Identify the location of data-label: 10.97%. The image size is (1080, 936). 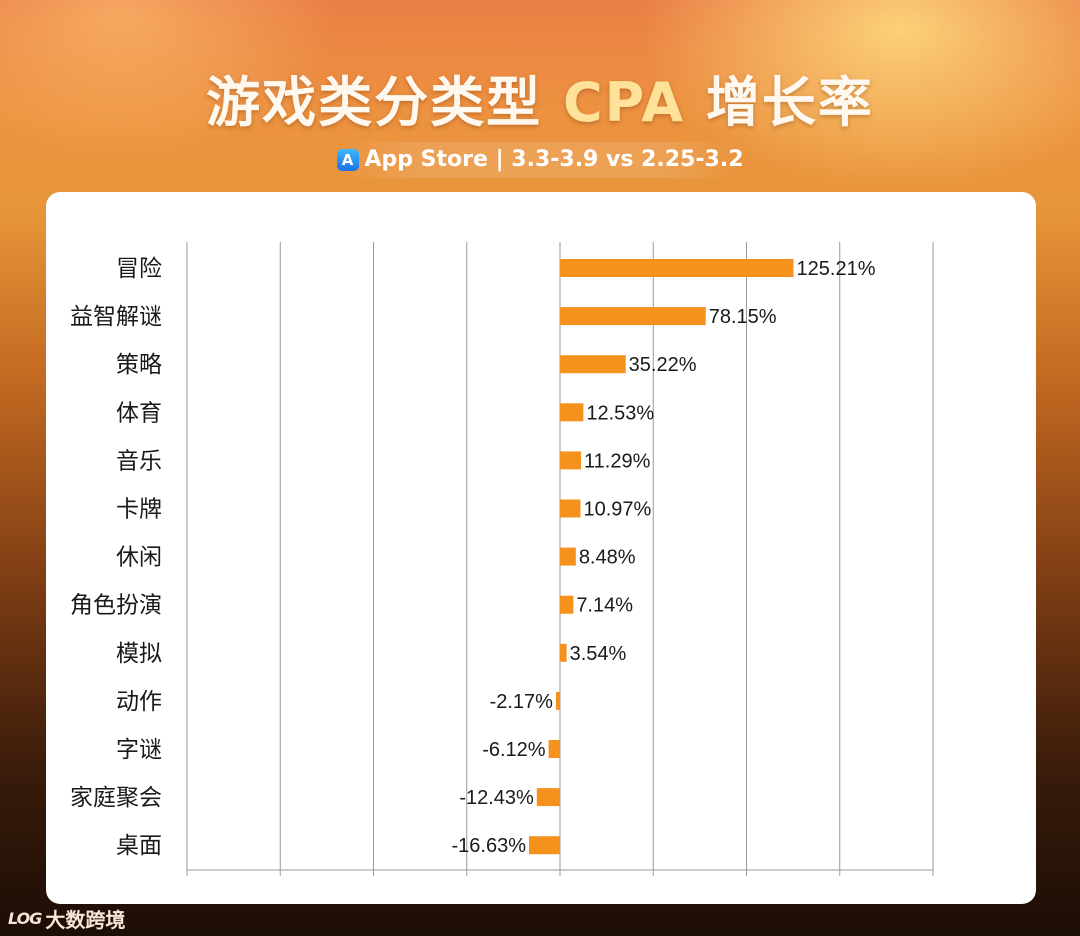
(617, 510).